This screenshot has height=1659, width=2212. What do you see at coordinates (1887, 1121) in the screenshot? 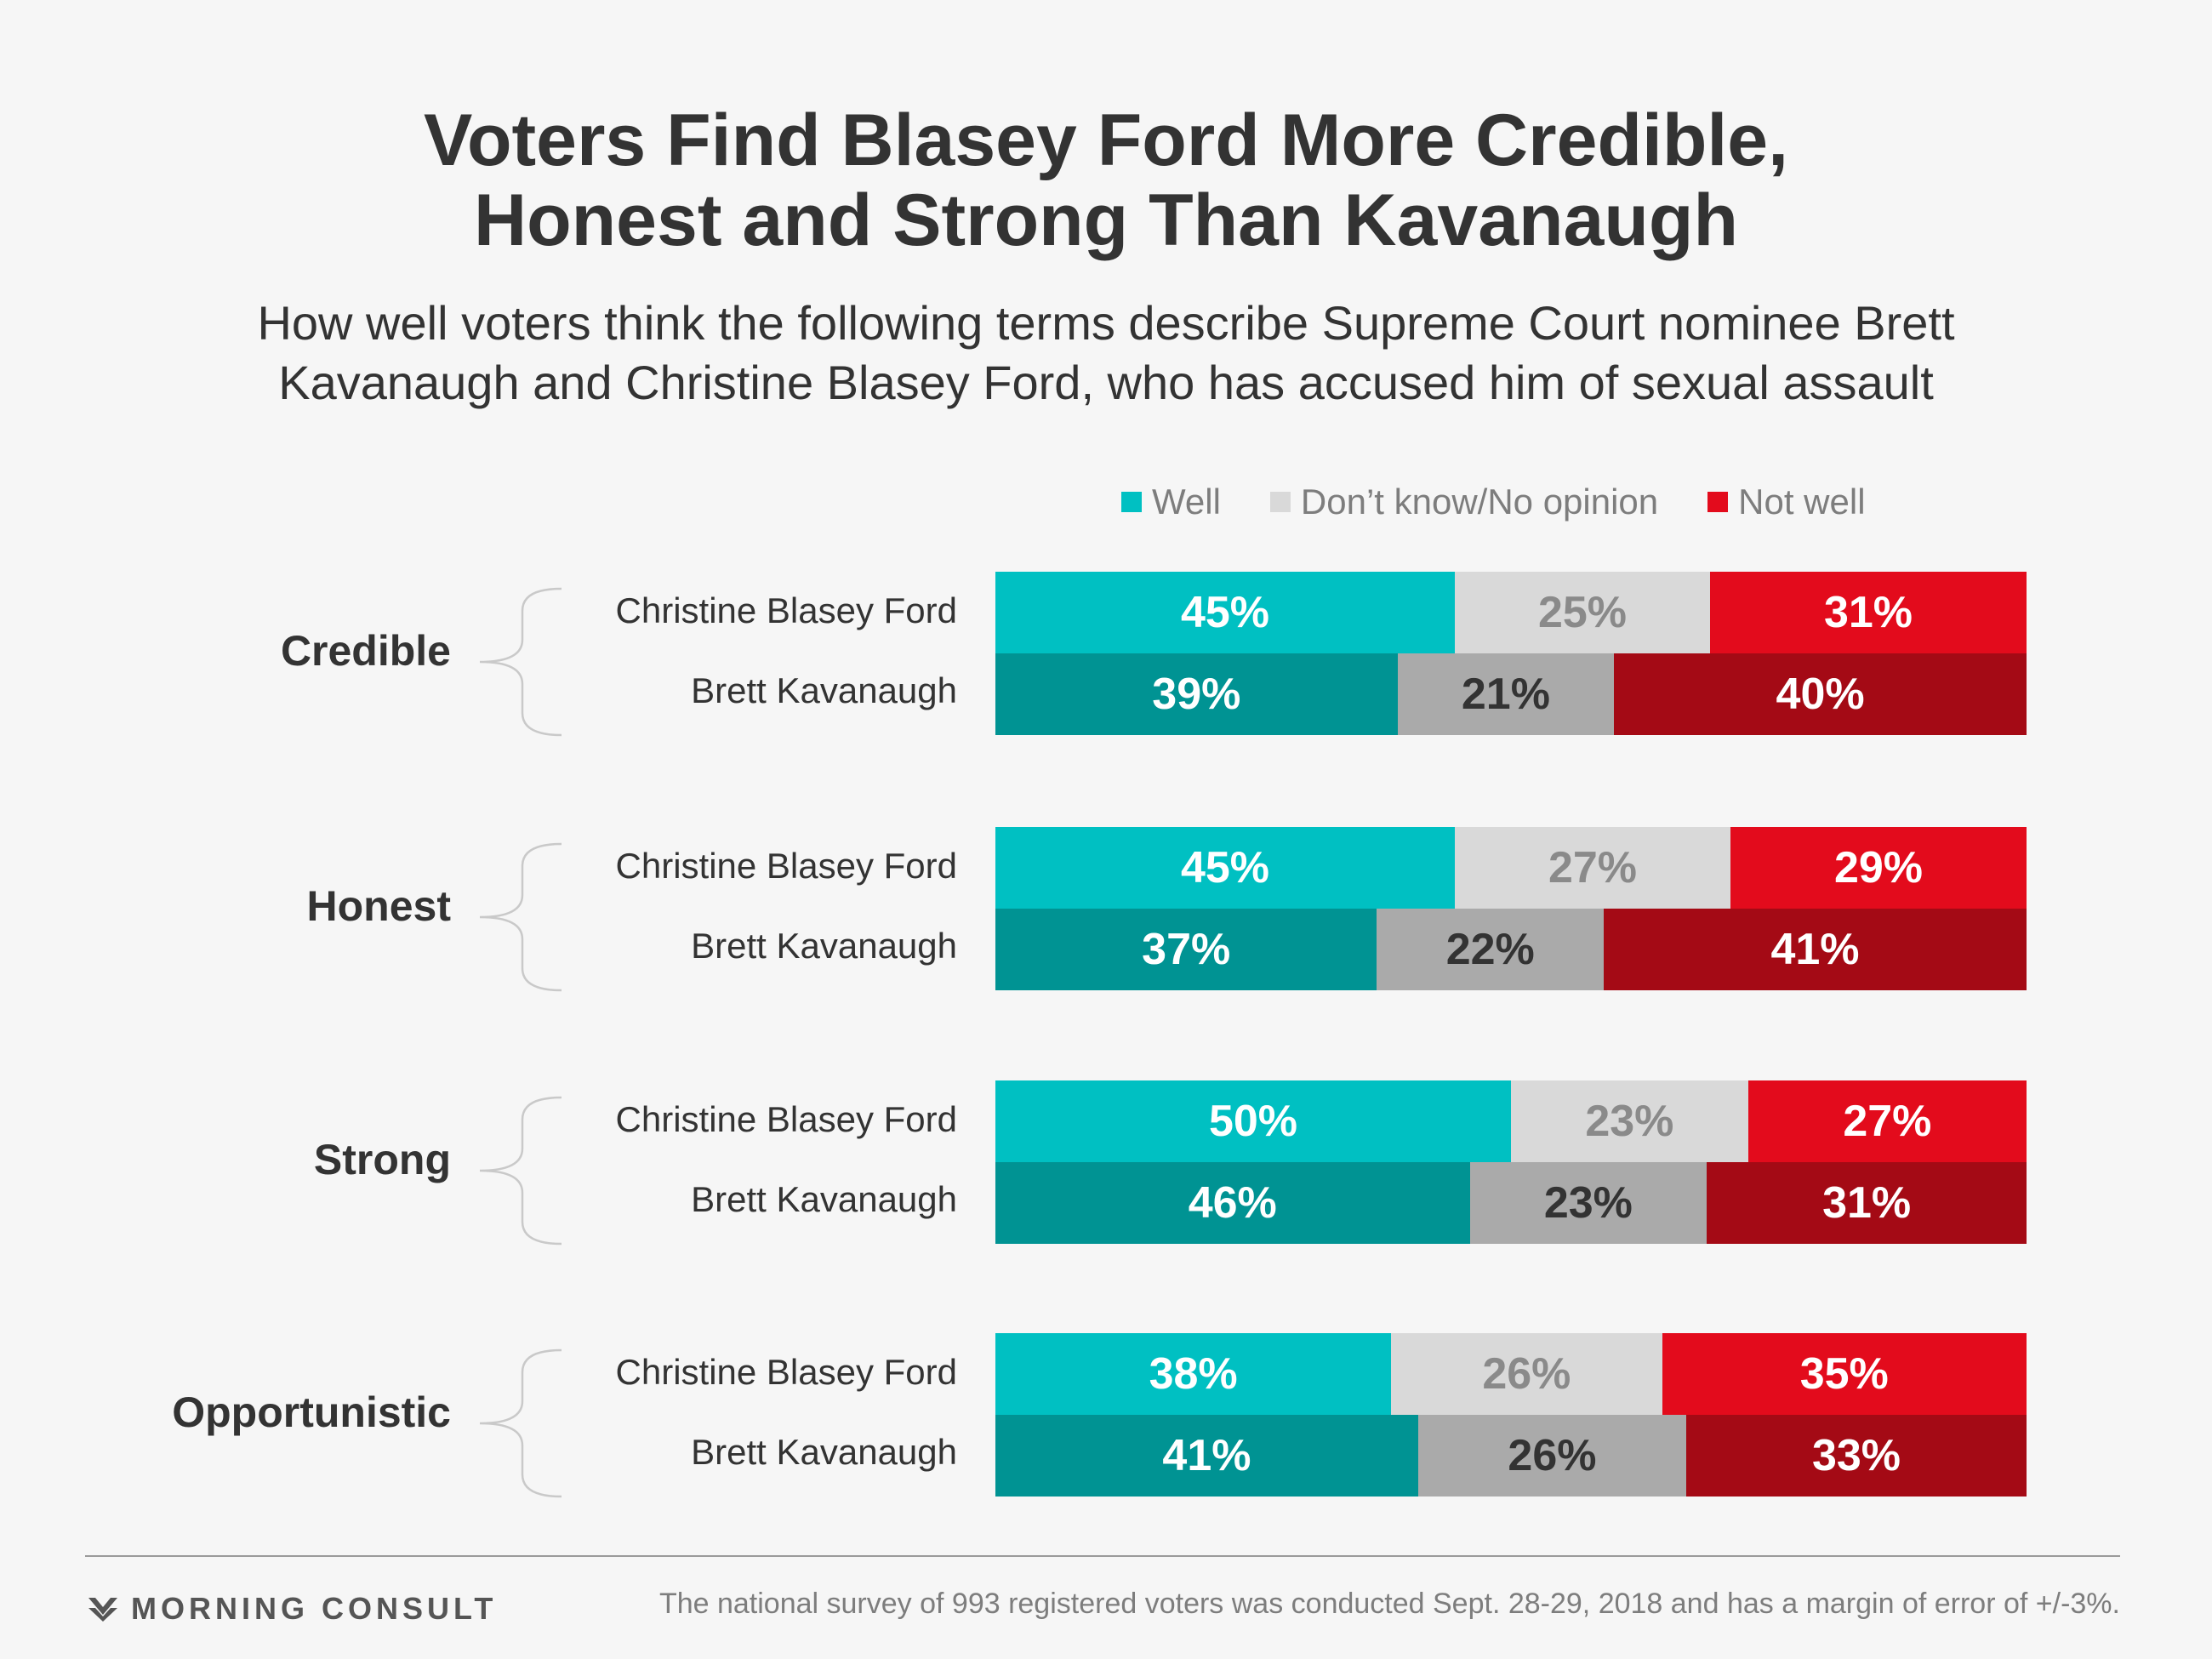
I see `bar-segment-strong-ford-not-well: 27%` at bounding box center [1887, 1121].